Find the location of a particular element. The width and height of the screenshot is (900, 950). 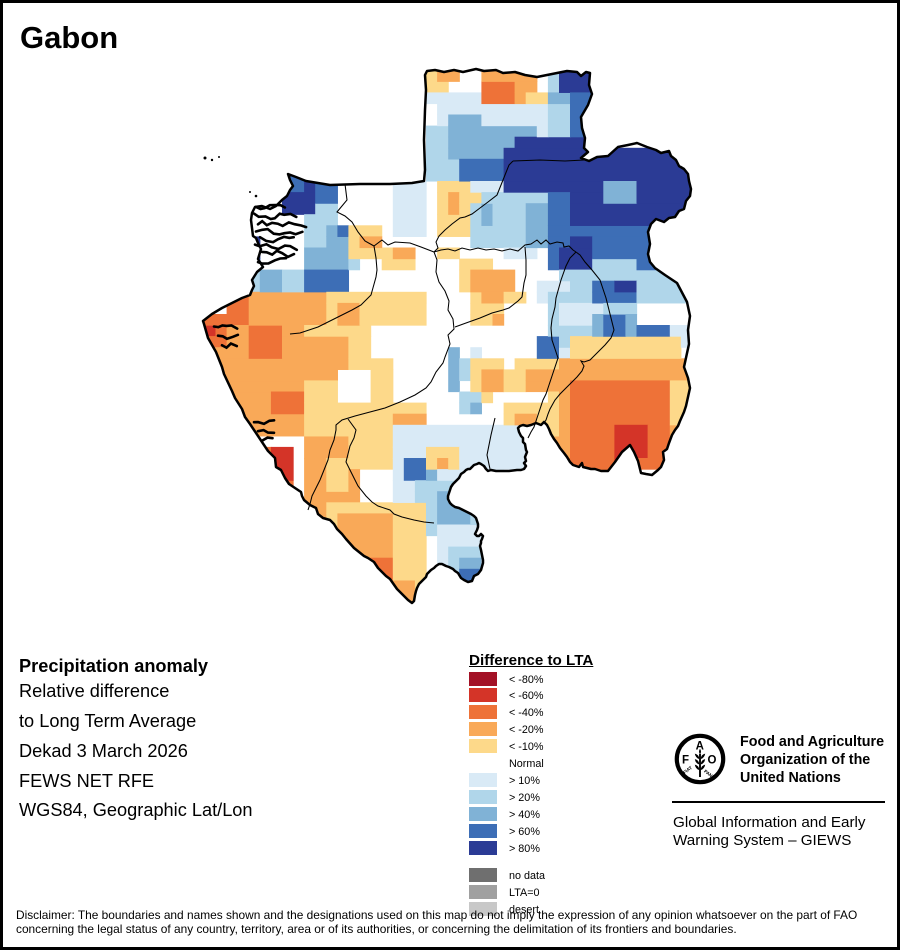

svg-text: O is located at coordinates (712, 761).